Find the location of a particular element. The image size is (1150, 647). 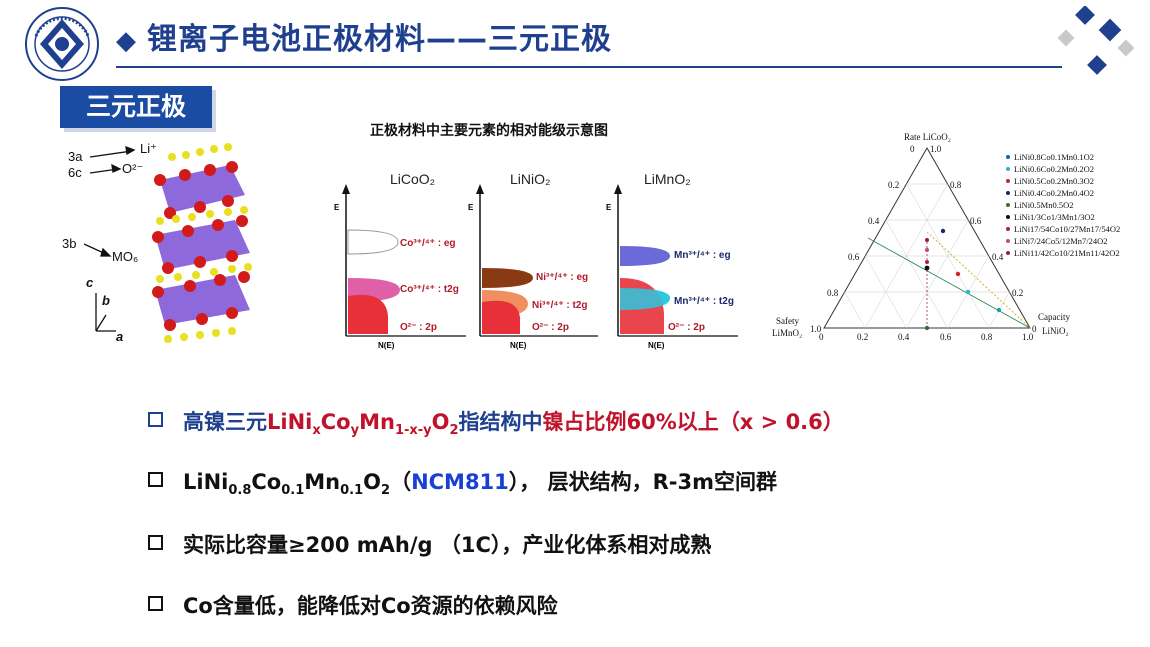

bullet-text: Co含量低，能降低对Co资源的依赖风险 is located at coordinates (370, 606).